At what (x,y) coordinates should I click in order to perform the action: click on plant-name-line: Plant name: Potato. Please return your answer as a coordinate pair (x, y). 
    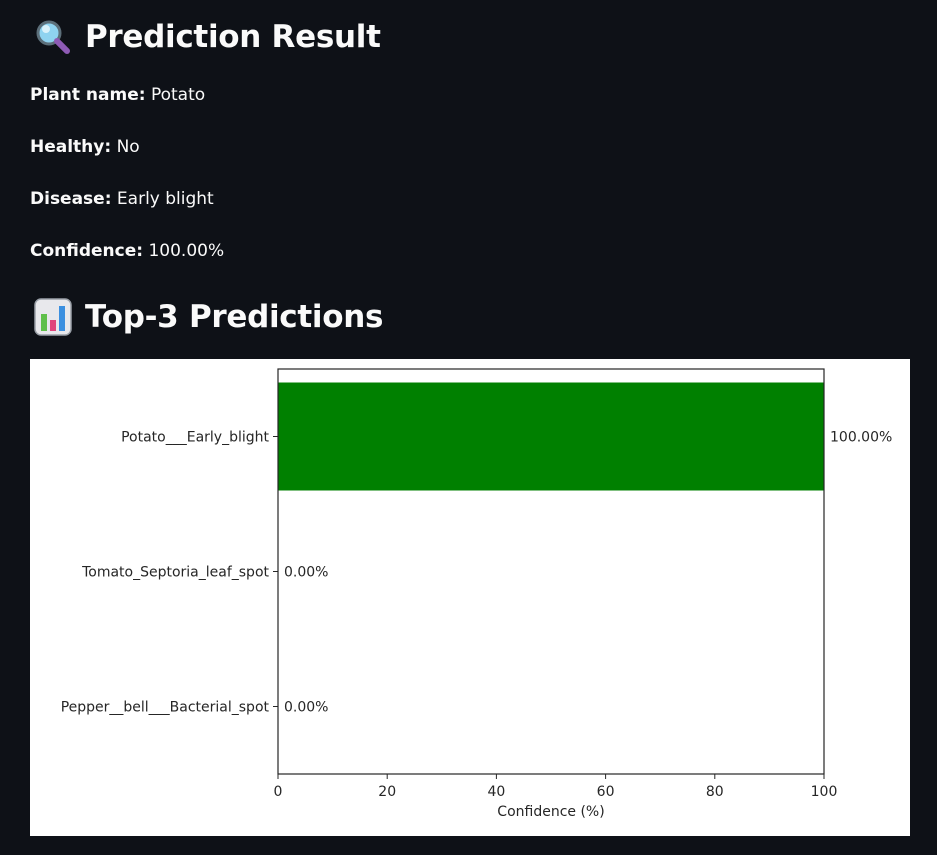
    Looking at the image, I should click on (117, 95).